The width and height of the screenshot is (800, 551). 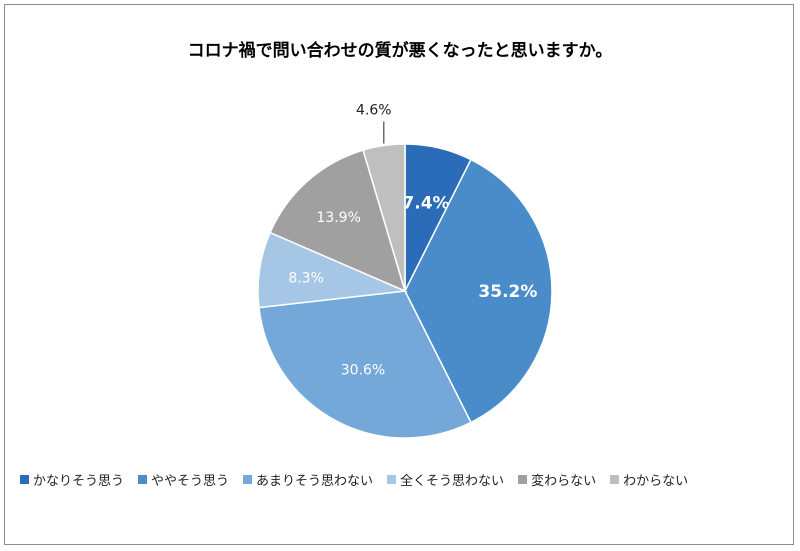 I want to click on data-label-6: 4.6%, so click(x=374, y=111).